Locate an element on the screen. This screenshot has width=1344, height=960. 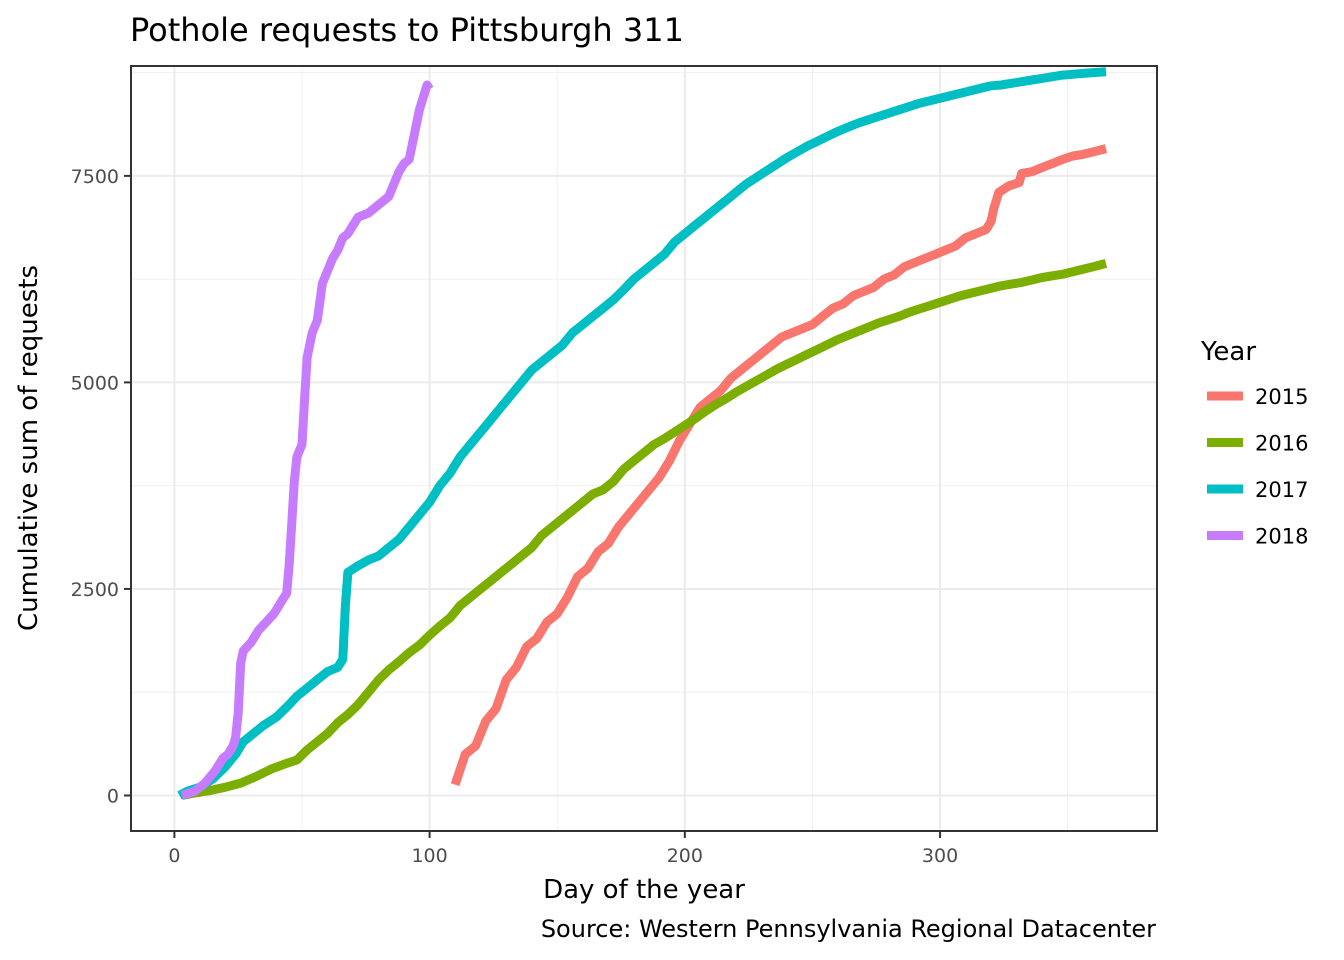
legend-label-2017: 2017 is located at coordinates (1281, 490).